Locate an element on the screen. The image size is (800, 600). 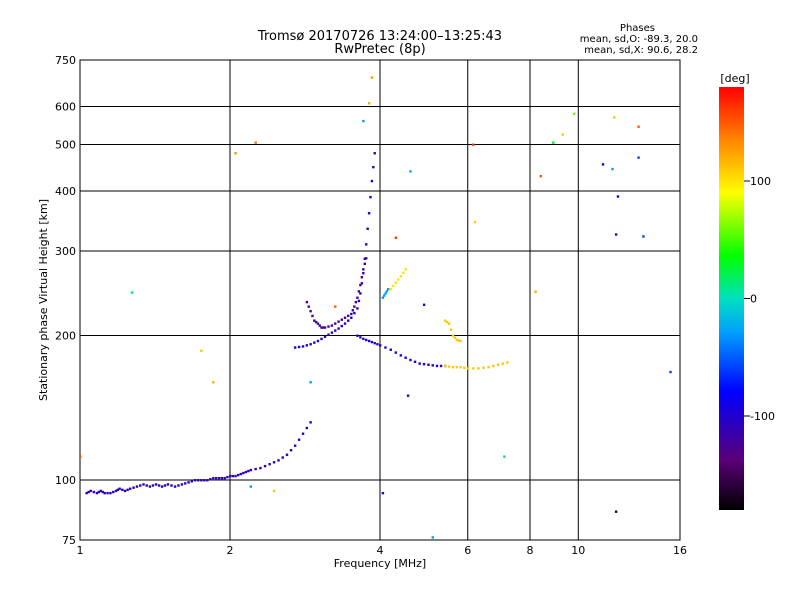
y-tick-label: 200 is located at coordinates (65, 336).